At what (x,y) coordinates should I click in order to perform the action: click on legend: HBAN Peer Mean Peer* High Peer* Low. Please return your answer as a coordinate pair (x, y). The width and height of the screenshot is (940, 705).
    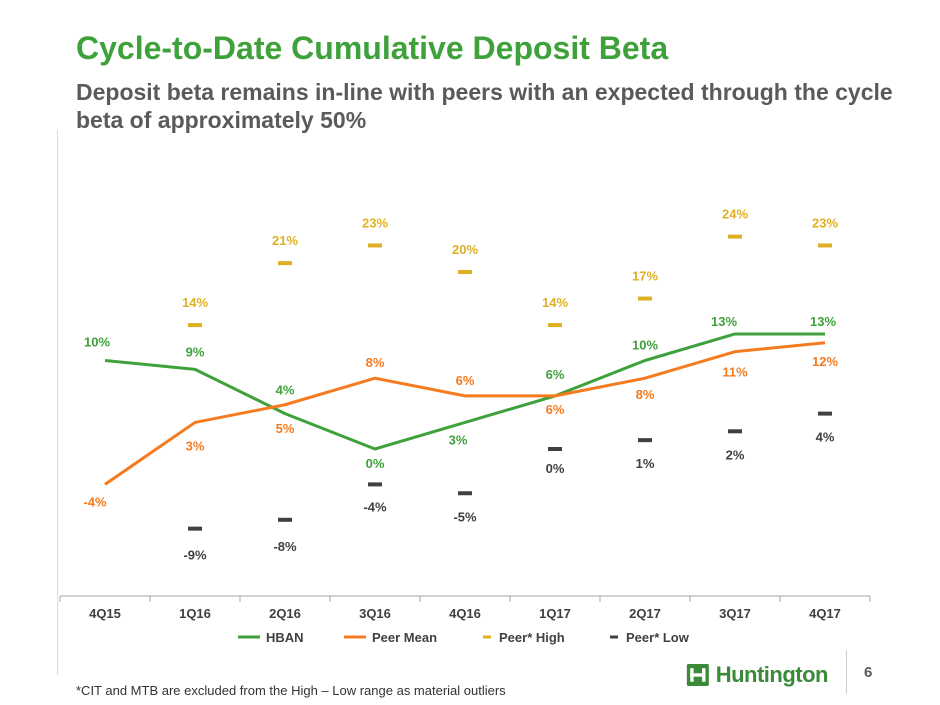
    Looking at the image, I should click on (464, 637).